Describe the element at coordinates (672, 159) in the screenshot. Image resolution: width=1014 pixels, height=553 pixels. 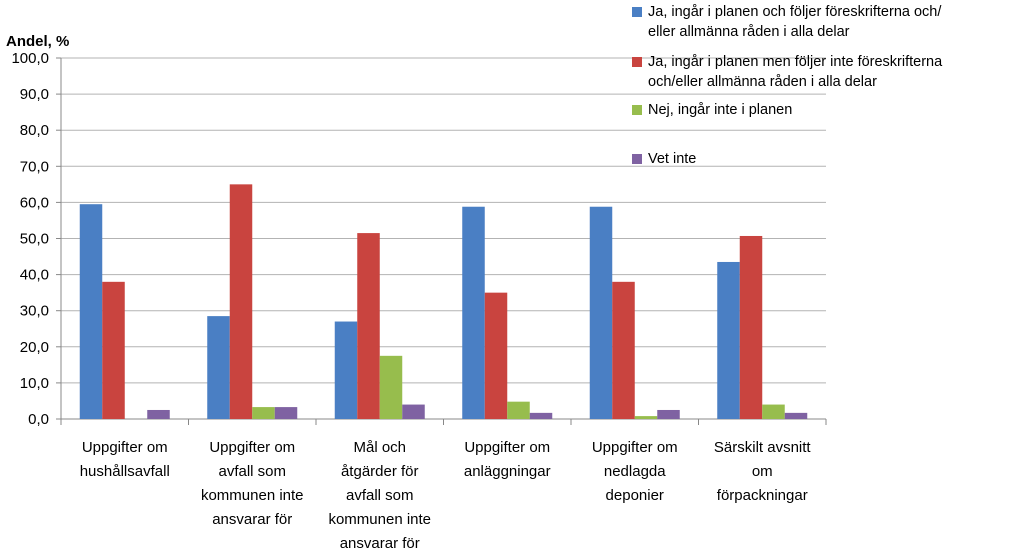
I see `legend-label: Vet inte` at that location.